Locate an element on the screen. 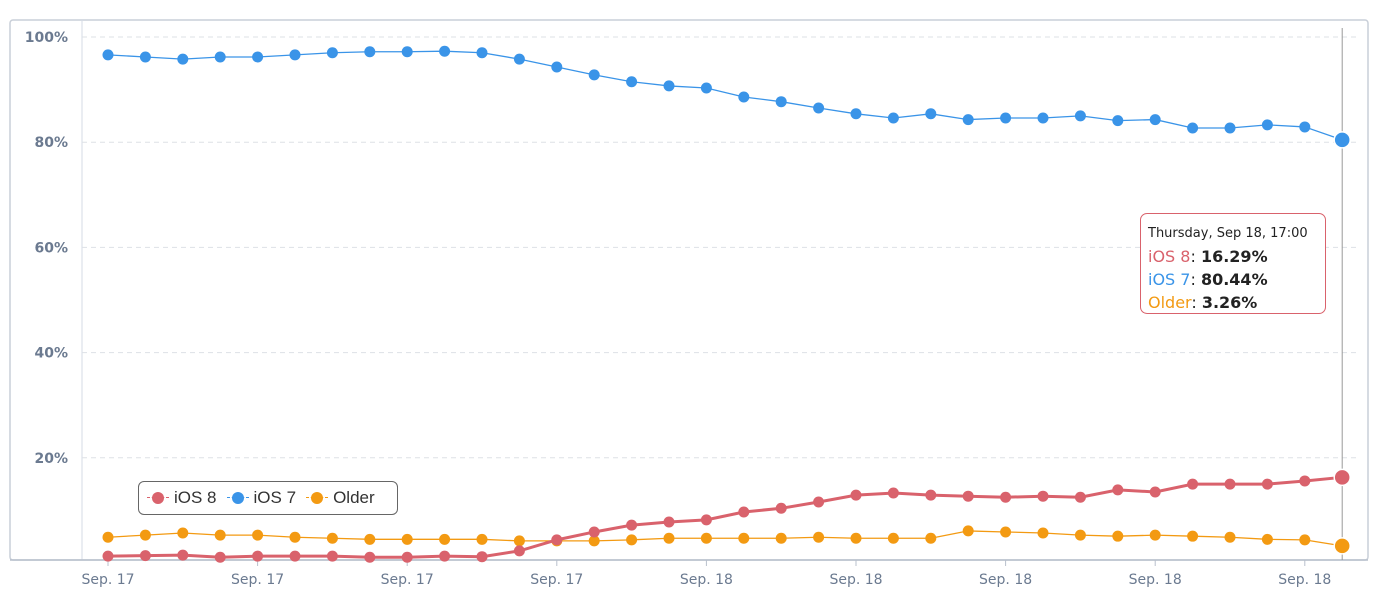 This screenshot has width=1384, height=600. y-tick-label: 100% is located at coordinates (46, 38).